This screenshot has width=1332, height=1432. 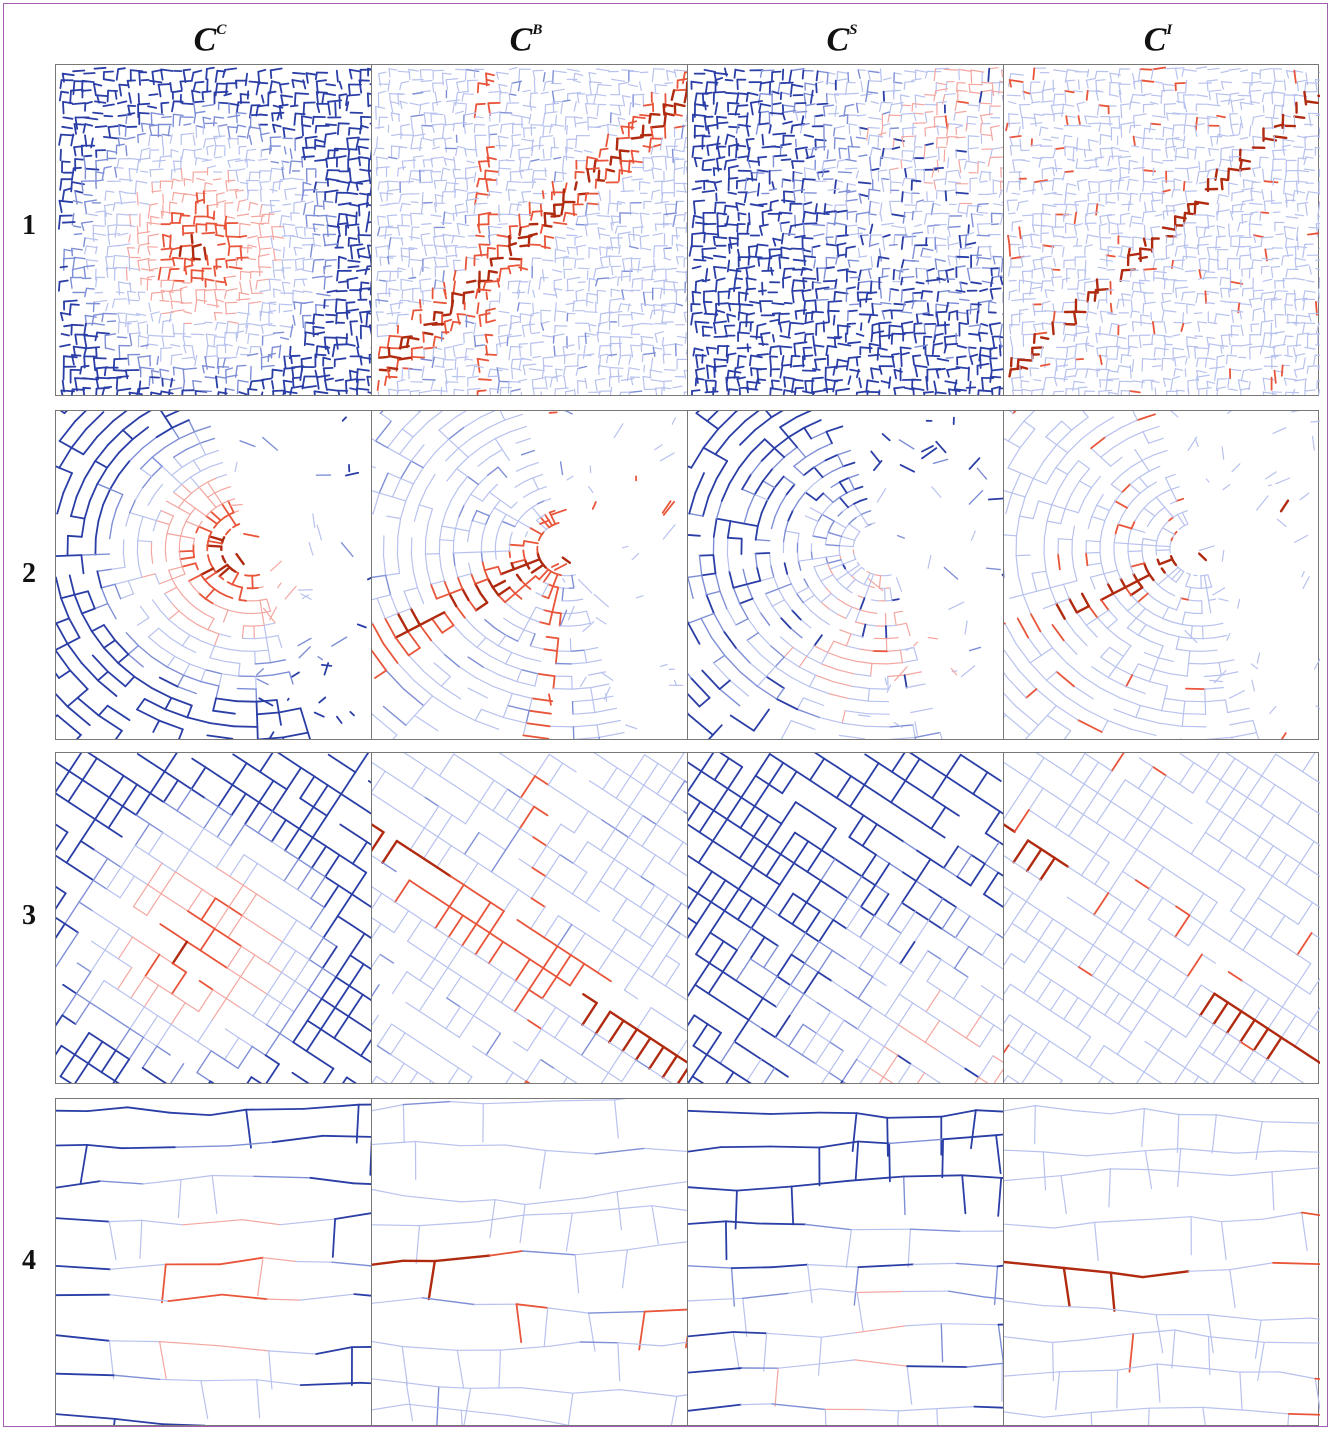 I want to click on column-header-straightness: CS, so click(x=842, y=40).